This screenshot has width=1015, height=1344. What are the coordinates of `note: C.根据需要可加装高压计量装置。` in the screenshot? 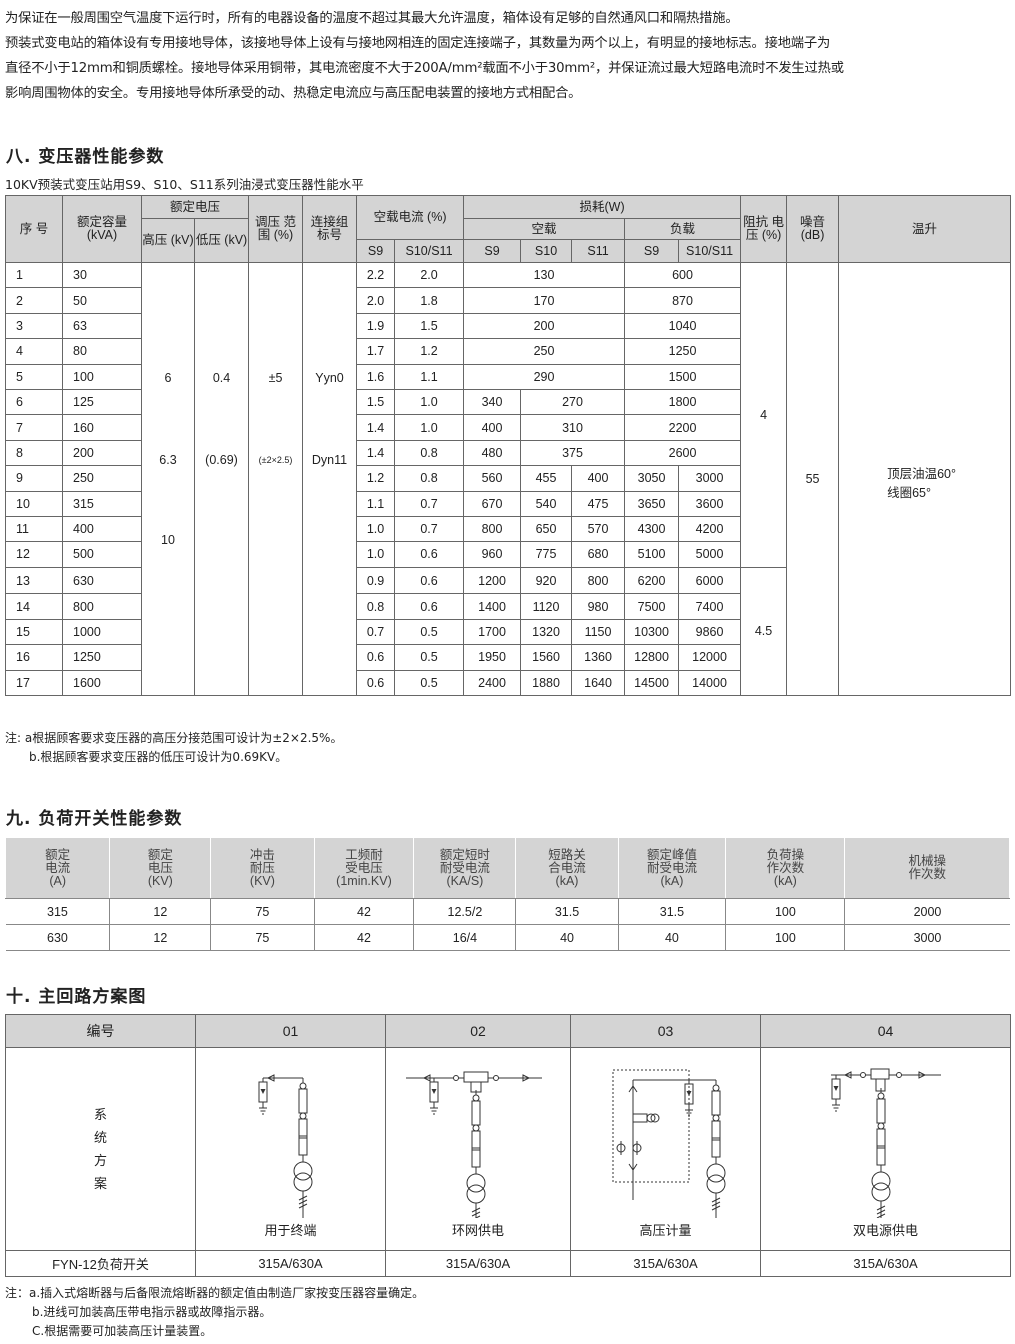 It's located at (122, 1331).